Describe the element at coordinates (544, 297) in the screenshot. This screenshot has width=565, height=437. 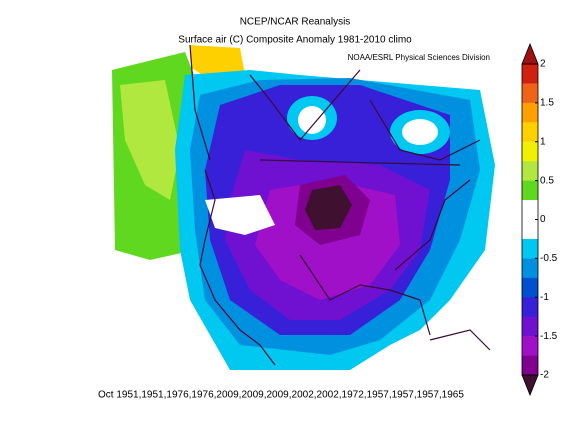
I see `colorbar-tick-label: -1` at that location.